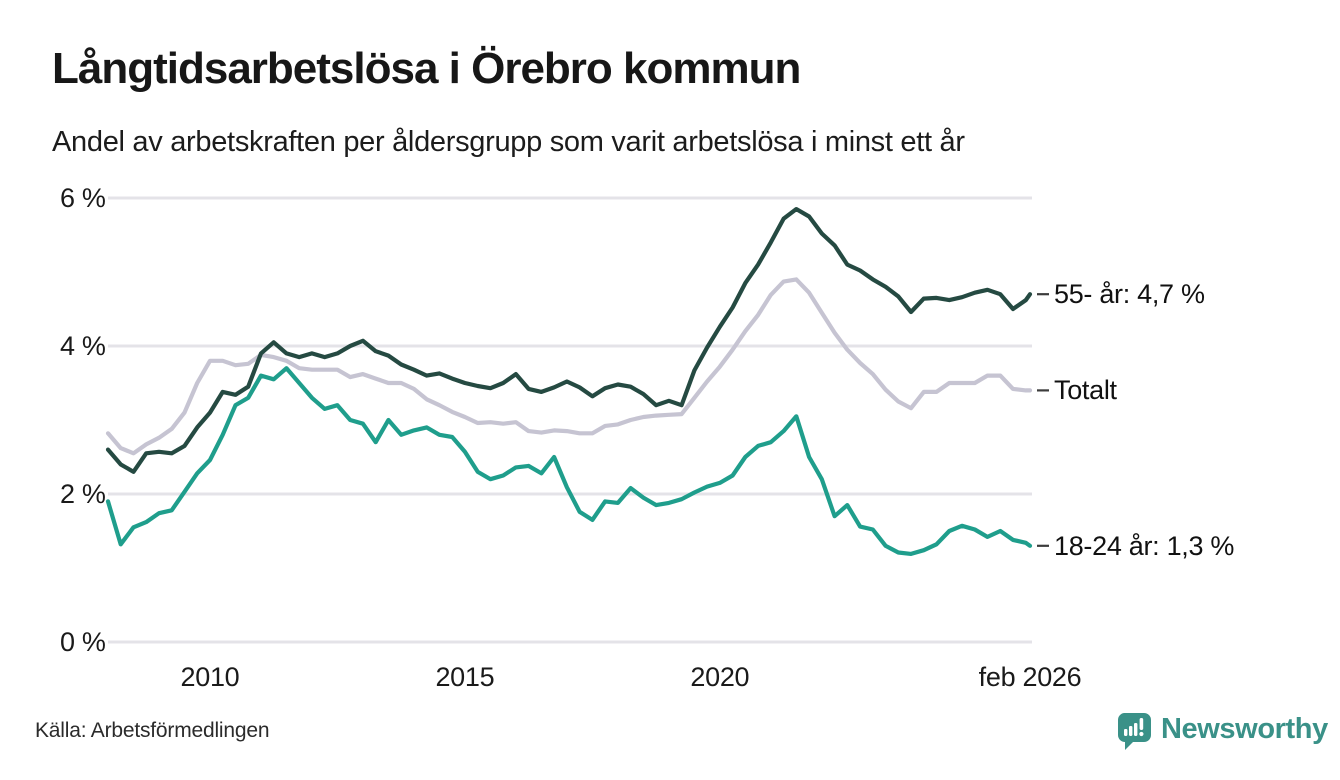 The image size is (1340, 780). What do you see at coordinates (83, 494) in the screenshot?
I see `y-tick-label: 2 %` at bounding box center [83, 494].